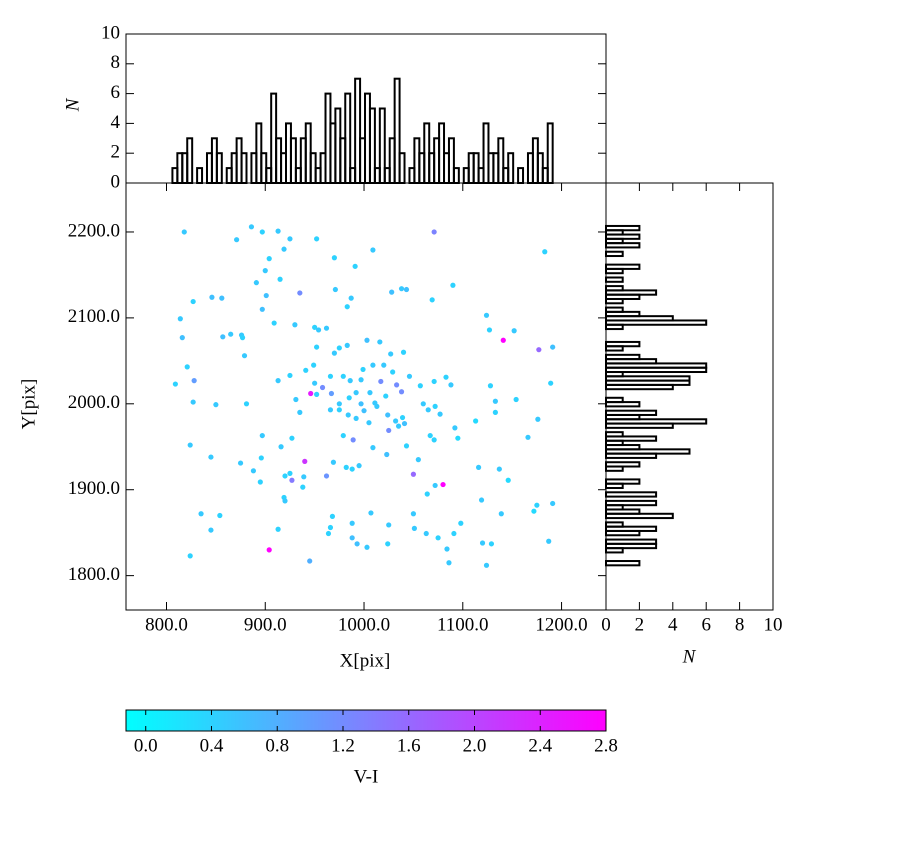 This screenshot has height=850, width=900. What do you see at coordinates (540, 745) in the screenshot?
I see `colorbar-tick-label: 2.4` at bounding box center [540, 745].